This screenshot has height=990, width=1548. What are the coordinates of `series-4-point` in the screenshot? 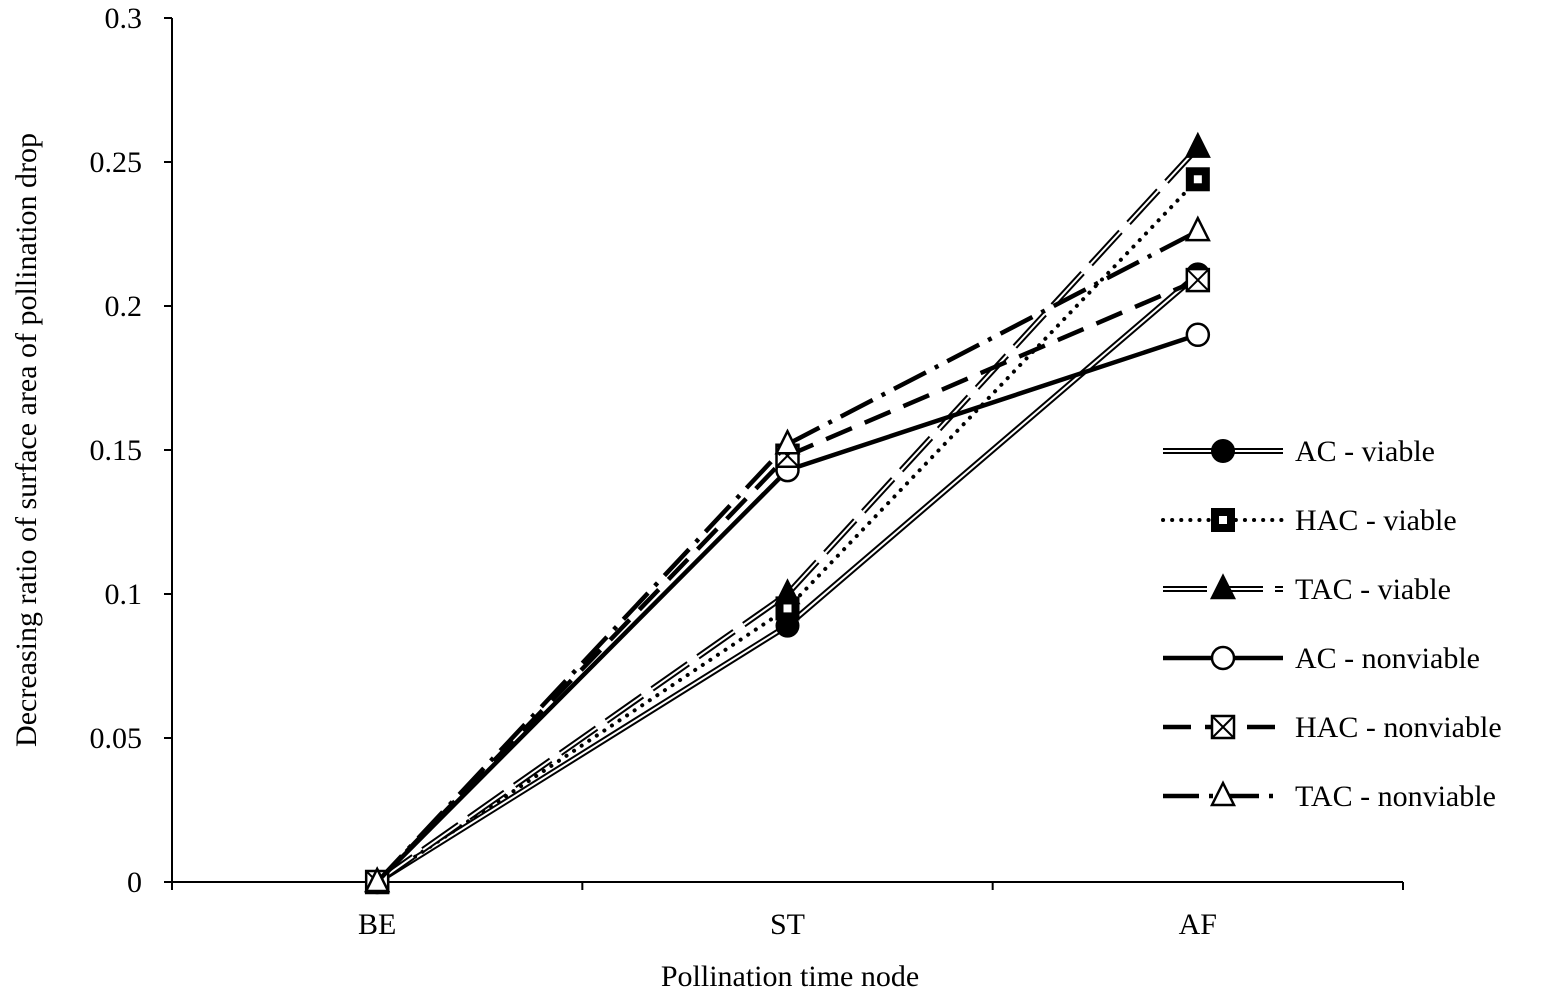 It's located at (1198, 335).